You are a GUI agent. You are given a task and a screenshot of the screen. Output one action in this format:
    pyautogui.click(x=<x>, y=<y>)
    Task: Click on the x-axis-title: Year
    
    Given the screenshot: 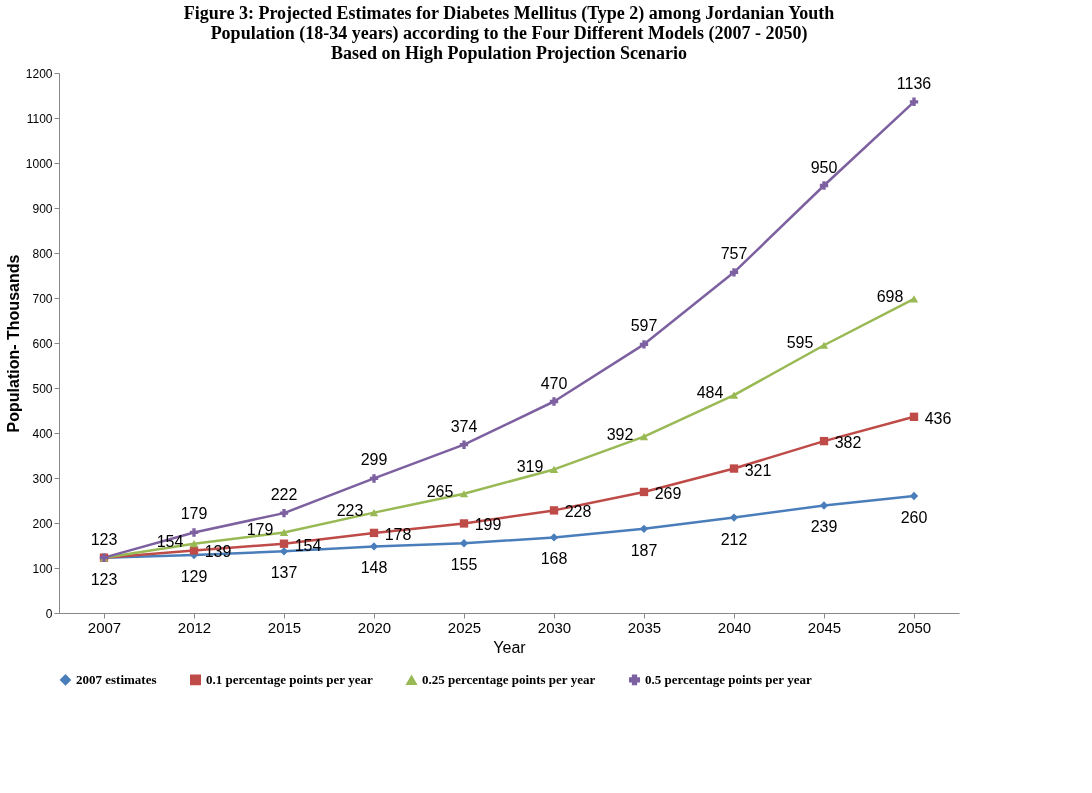 What is the action you would take?
    pyautogui.click(x=510, y=647)
    